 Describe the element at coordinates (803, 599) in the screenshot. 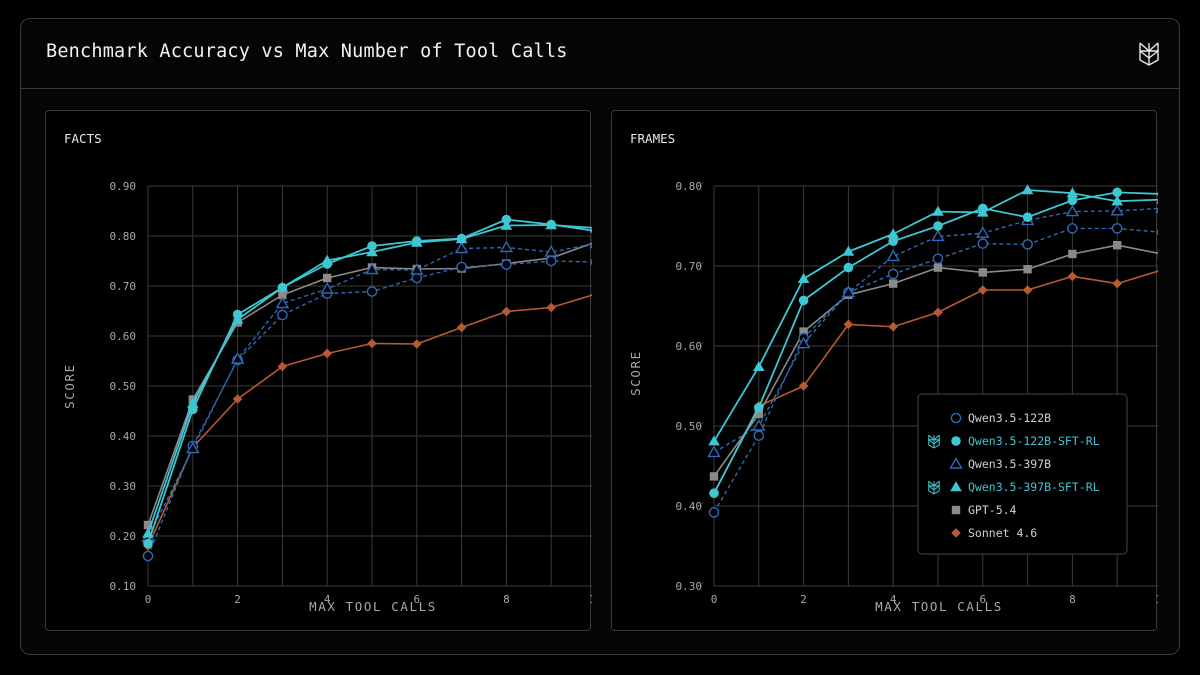

I see `frames-x-tick-label: 2` at that location.